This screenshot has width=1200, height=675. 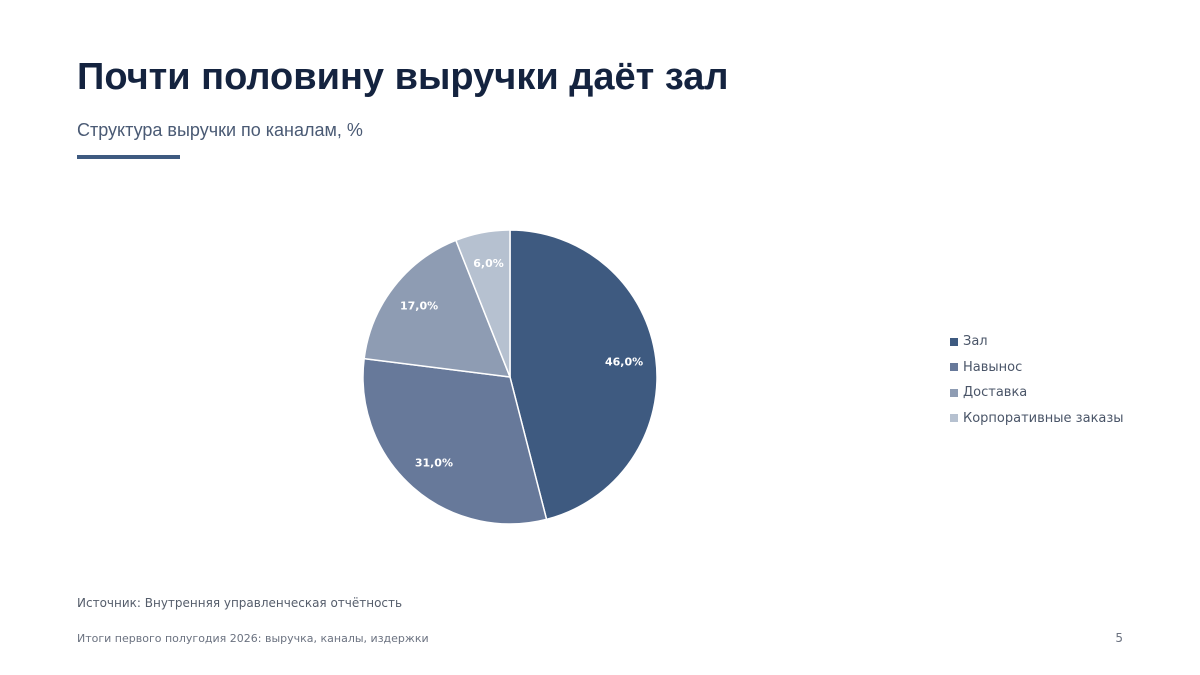 What do you see at coordinates (128, 157) in the screenshot?
I see `title-accent-bar` at bounding box center [128, 157].